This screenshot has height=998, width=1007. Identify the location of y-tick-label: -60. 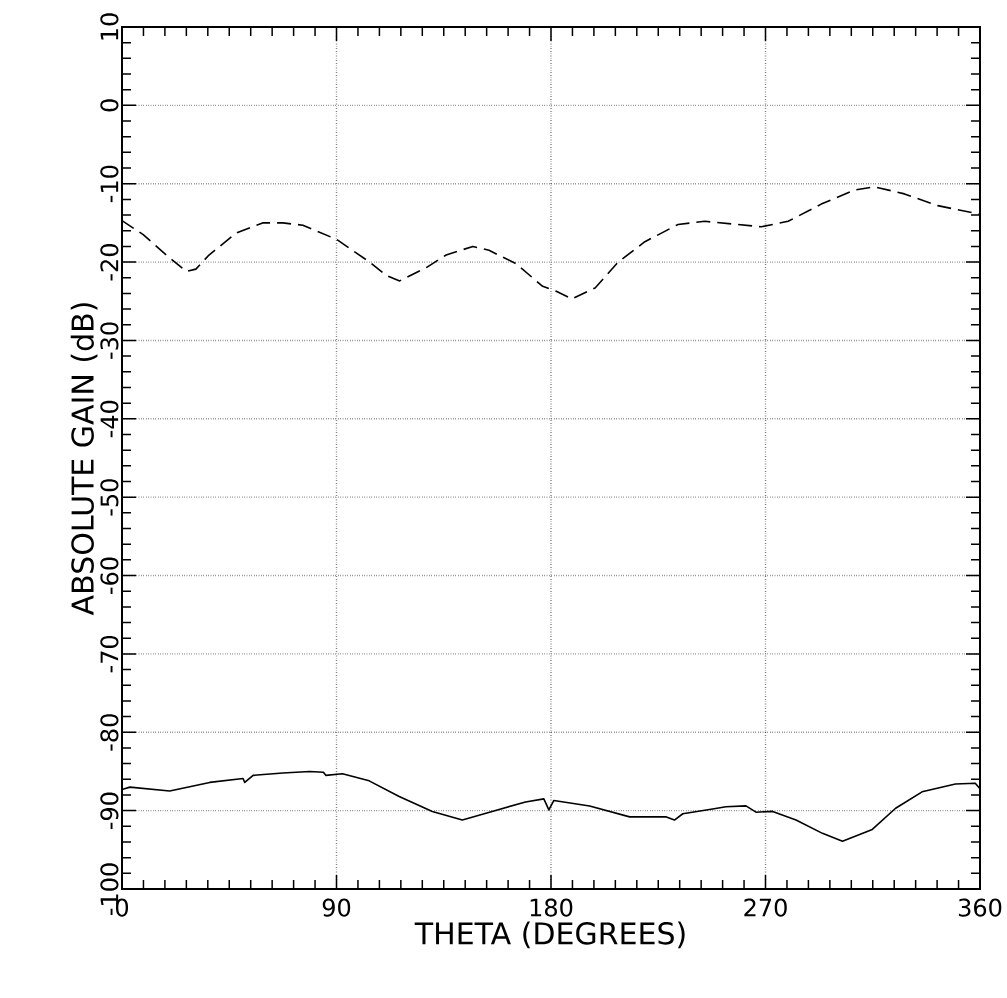
(109, 575).